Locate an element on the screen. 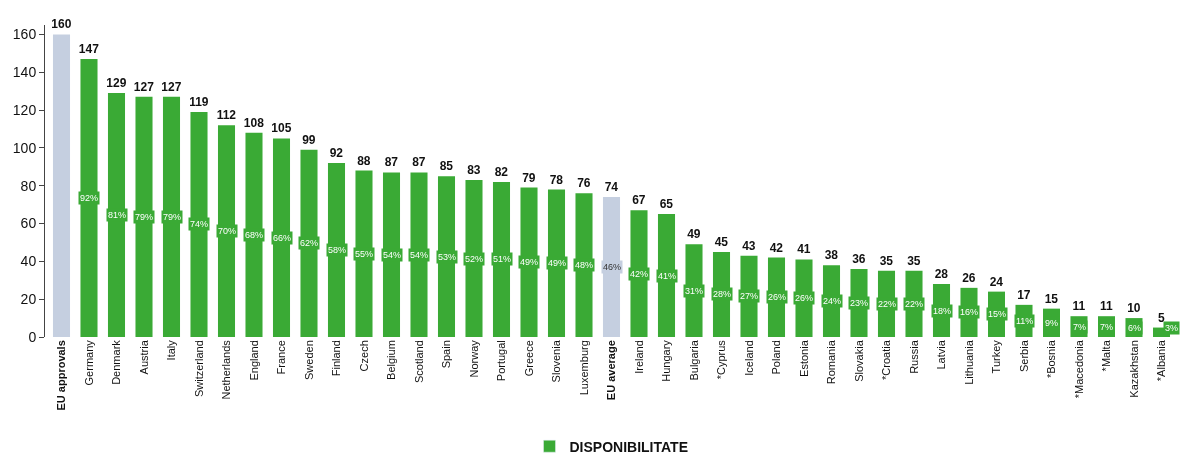 The width and height of the screenshot is (1203, 473). data-label: 5 is located at coordinates (1161, 317).